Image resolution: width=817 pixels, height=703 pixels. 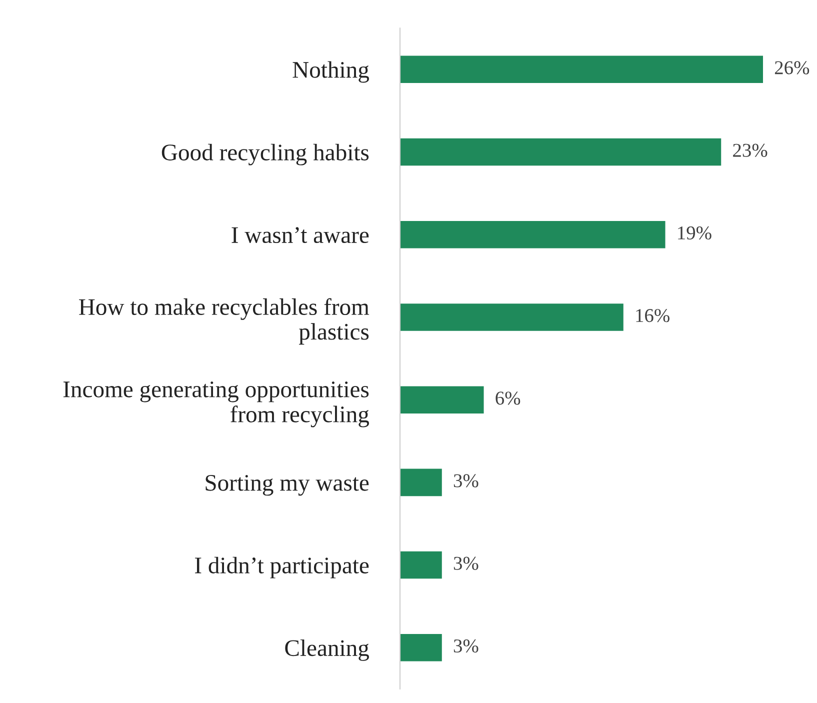 What do you see at coordinates (287, 485) in the screenshot?
I see `y-tick-label: Sorting my waste` at bounding box center [287, 485].